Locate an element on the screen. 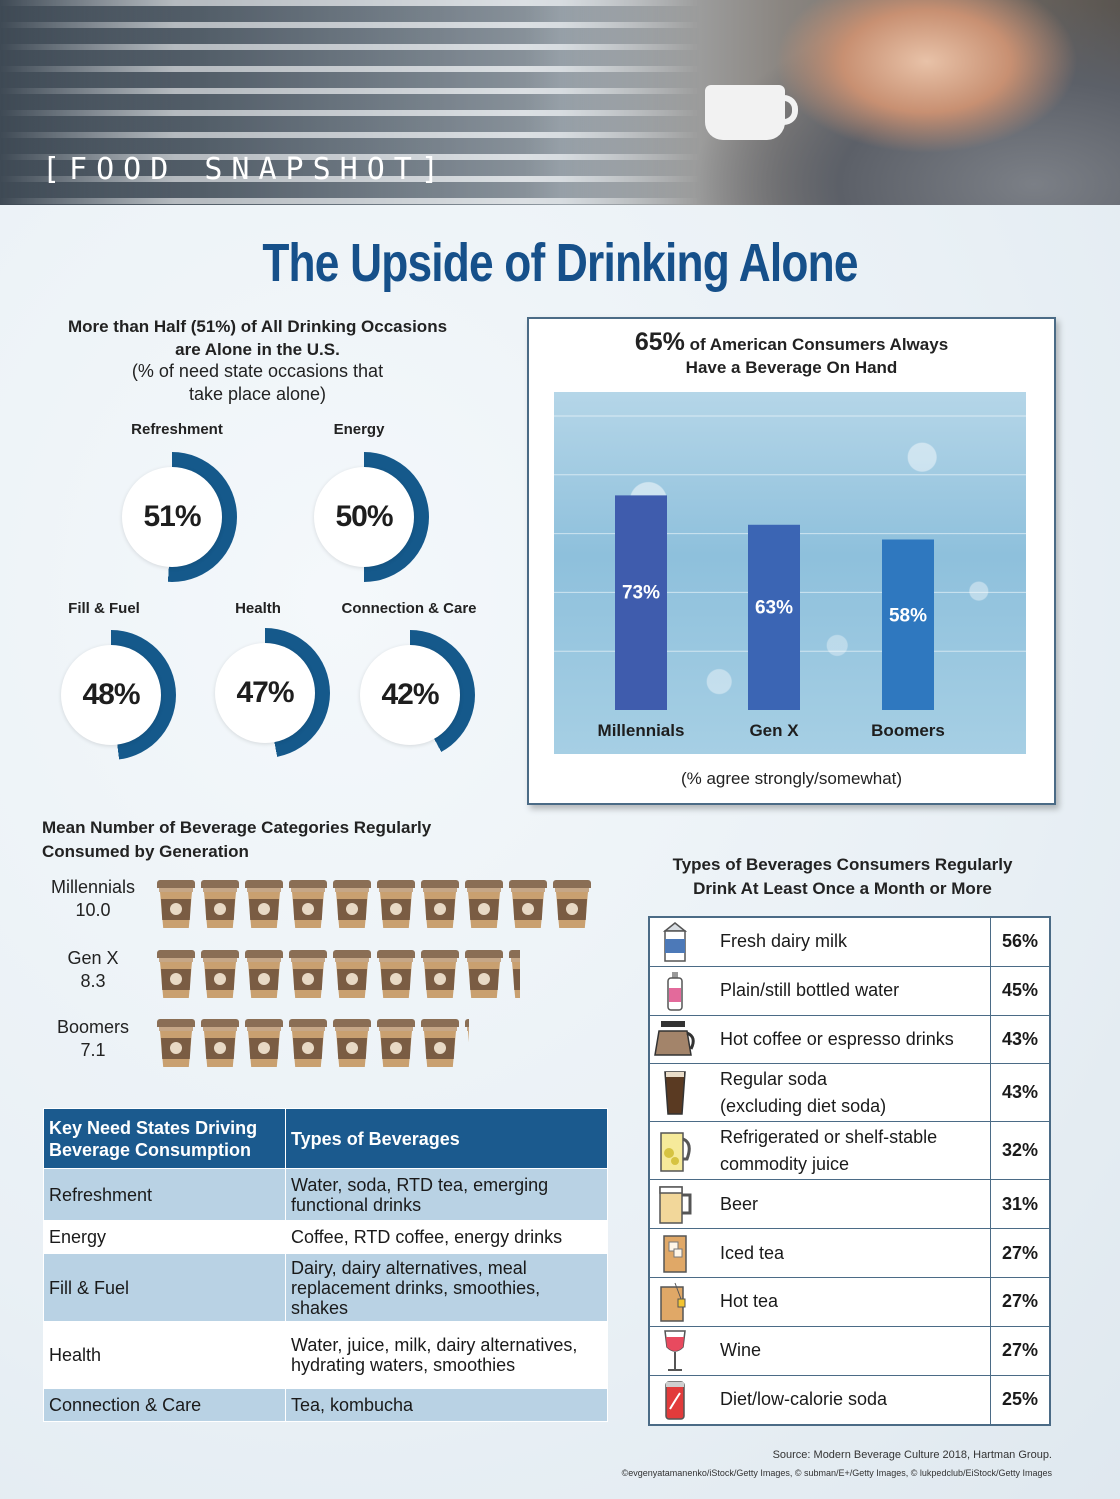  donut-label-energy: Energy is located at coordinates (359, 429).